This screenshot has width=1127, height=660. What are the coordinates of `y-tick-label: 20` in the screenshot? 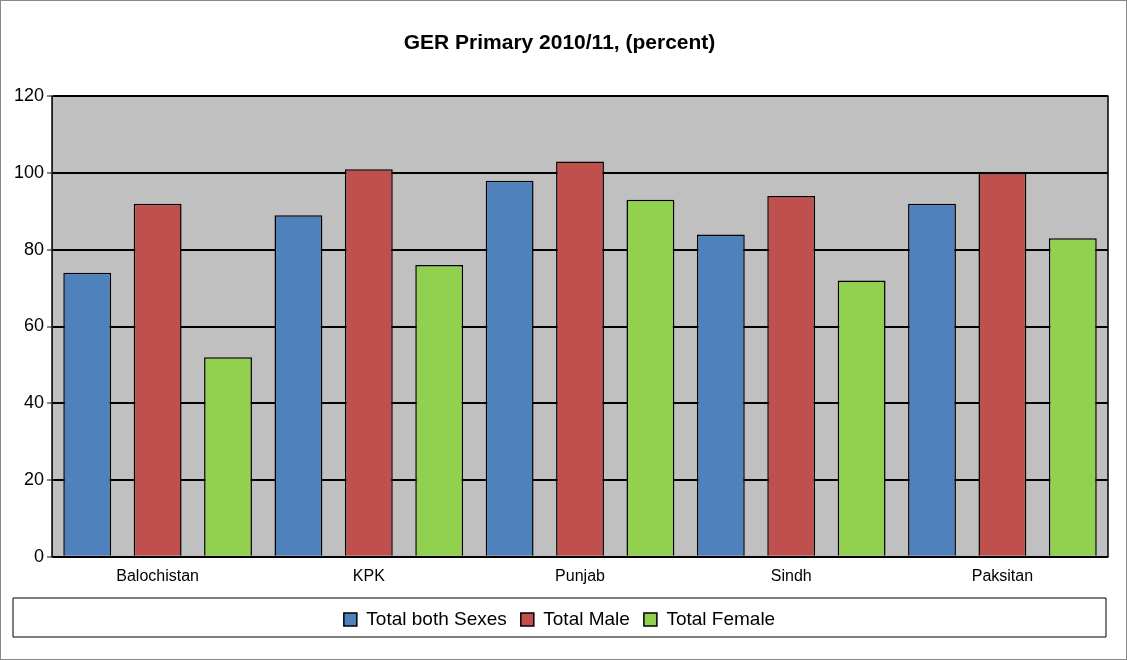 It's located at (34, 479).